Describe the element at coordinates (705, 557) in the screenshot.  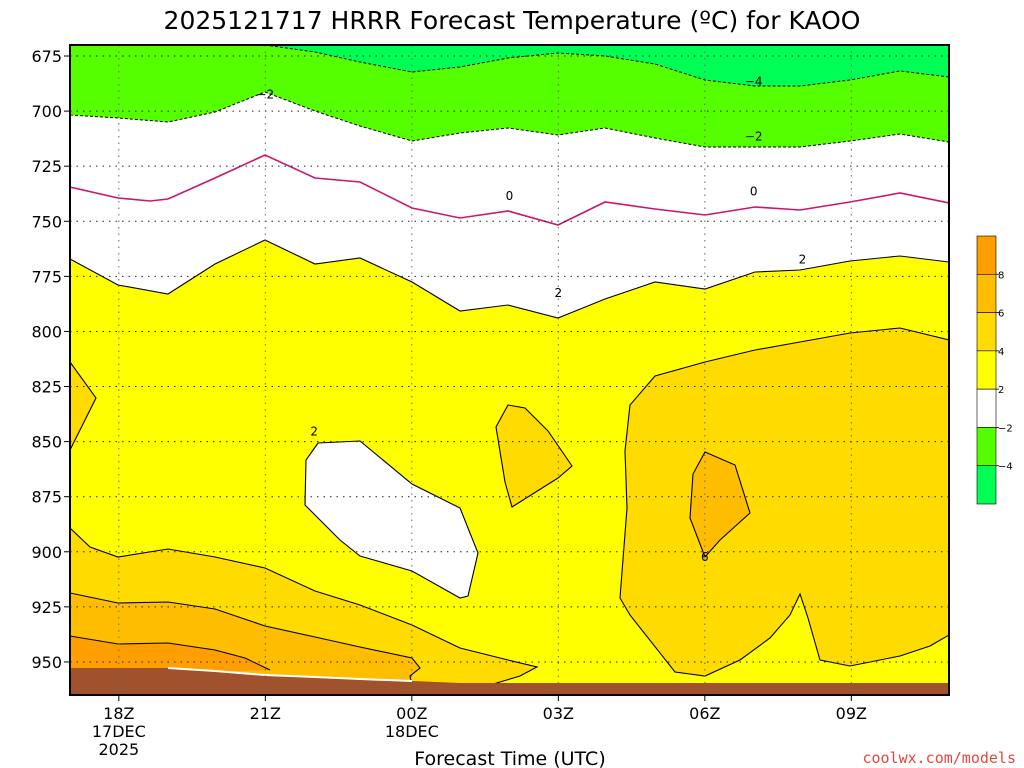
I see `contour-label: 6` at that location.